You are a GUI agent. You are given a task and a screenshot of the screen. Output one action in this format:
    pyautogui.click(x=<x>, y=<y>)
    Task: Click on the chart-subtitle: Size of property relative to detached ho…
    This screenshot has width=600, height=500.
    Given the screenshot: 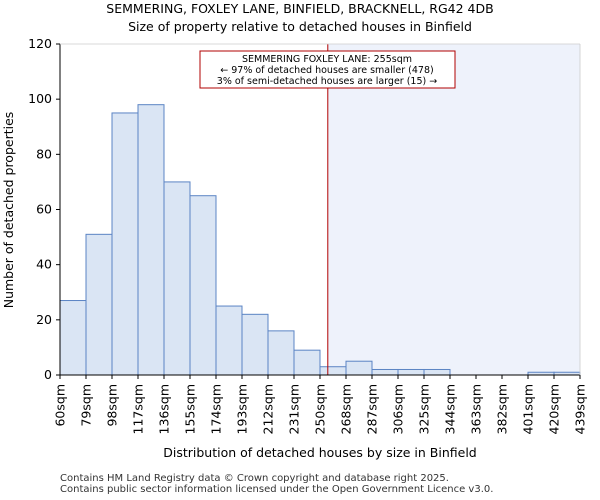 What is the action you would take?
    pyautogui.click(x=300, y=26)
    